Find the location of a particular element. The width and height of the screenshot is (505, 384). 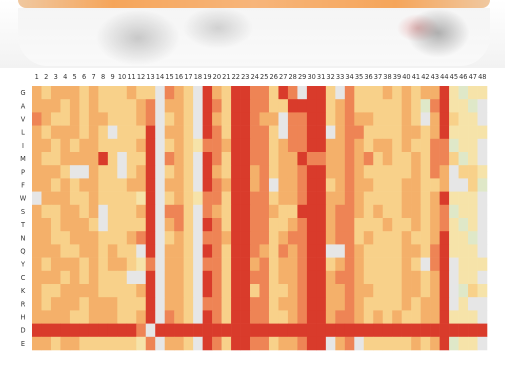

x-tick-label: 22 is located at coordinates (236, 77).